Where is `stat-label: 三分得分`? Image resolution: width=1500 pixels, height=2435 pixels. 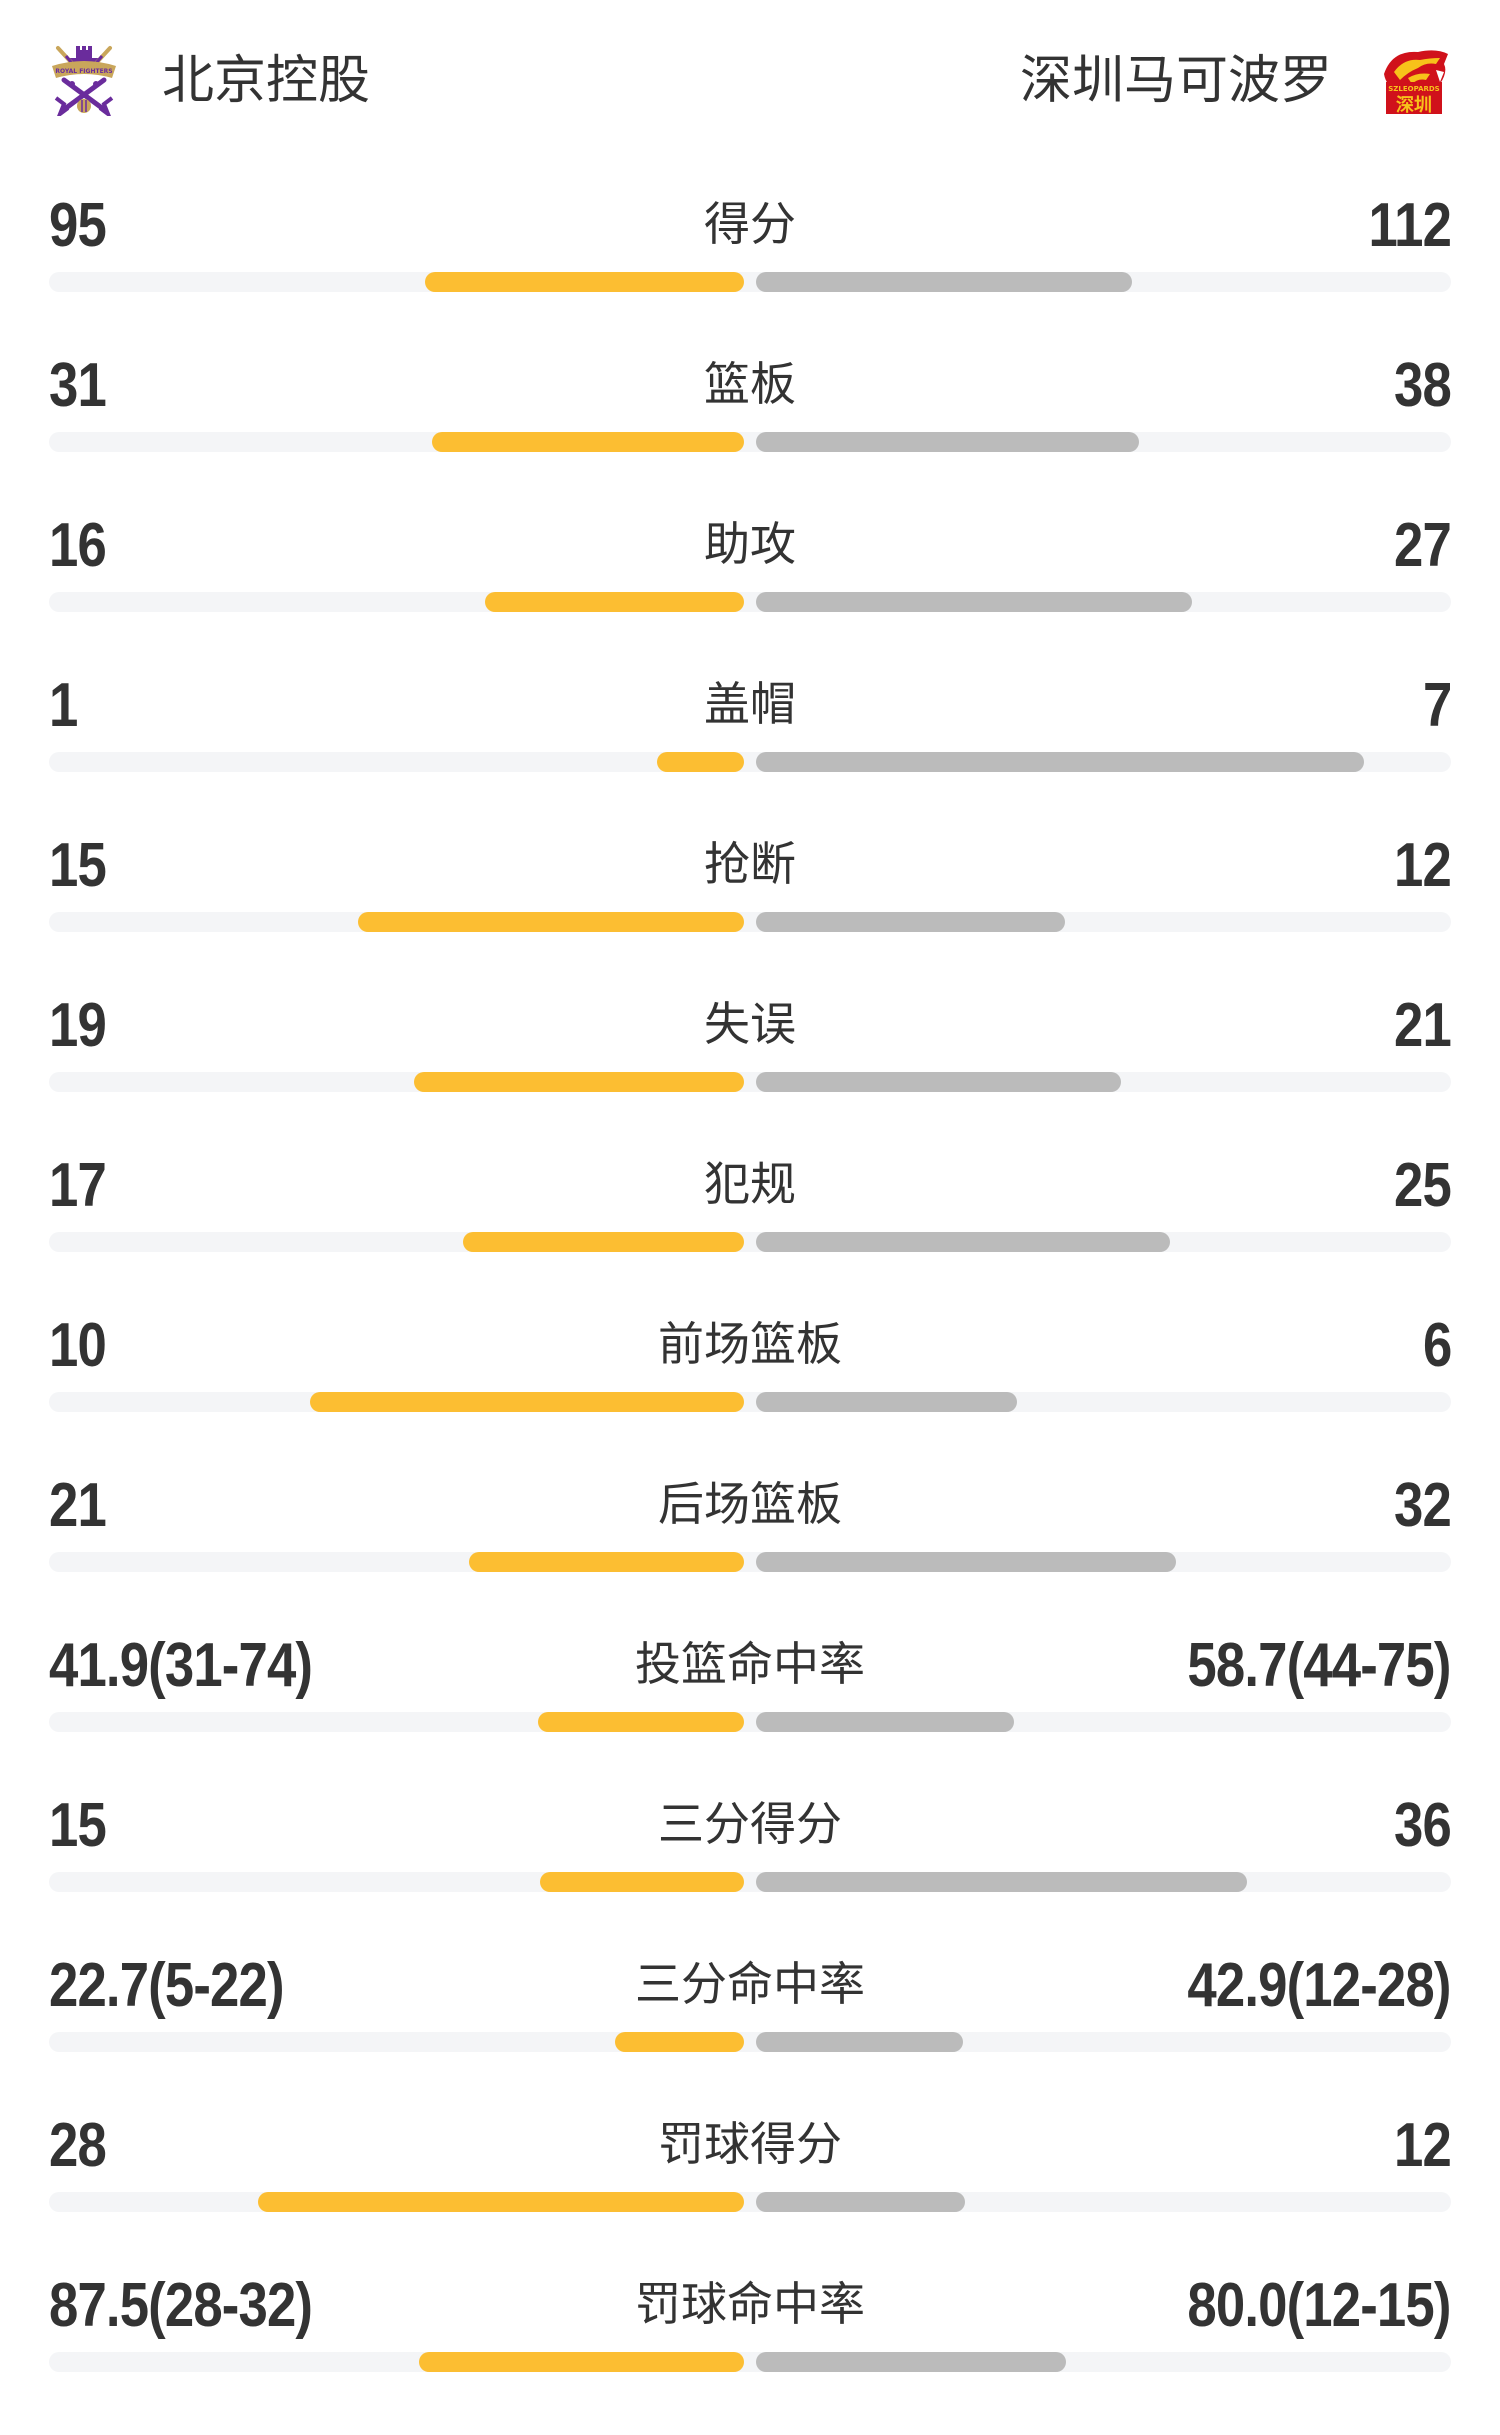
stat-label: 三分得分 is located at coordinates (750, 1824).